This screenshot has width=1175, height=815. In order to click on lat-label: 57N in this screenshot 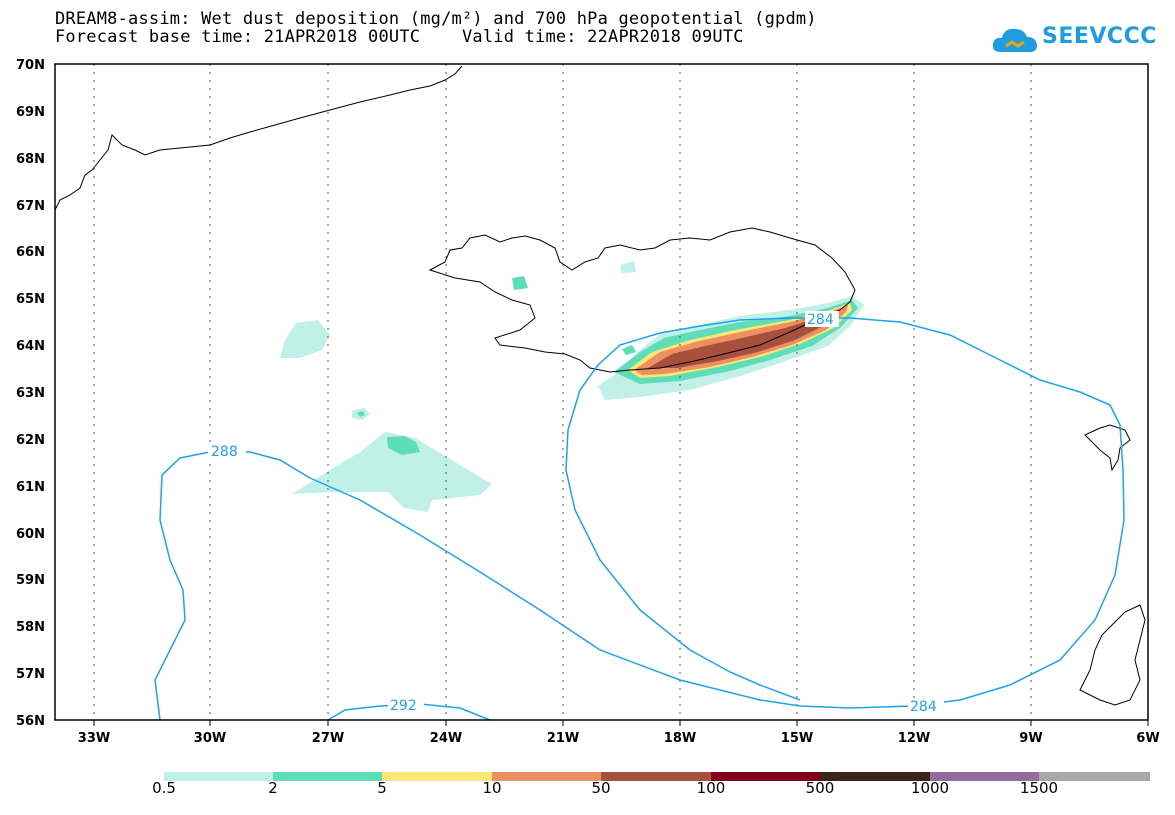, I will do `click(30, 674)`.